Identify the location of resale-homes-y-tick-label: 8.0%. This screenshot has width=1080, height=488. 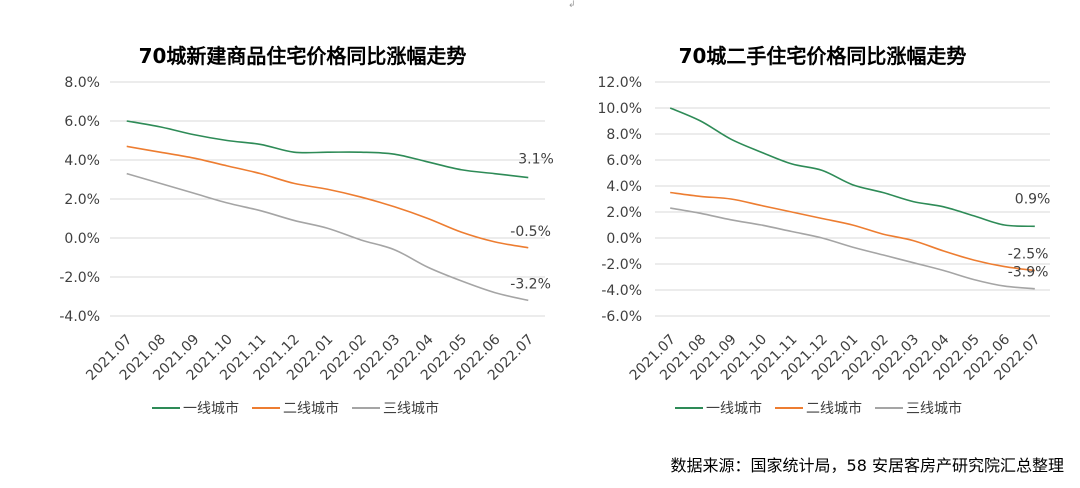
(624, 135).